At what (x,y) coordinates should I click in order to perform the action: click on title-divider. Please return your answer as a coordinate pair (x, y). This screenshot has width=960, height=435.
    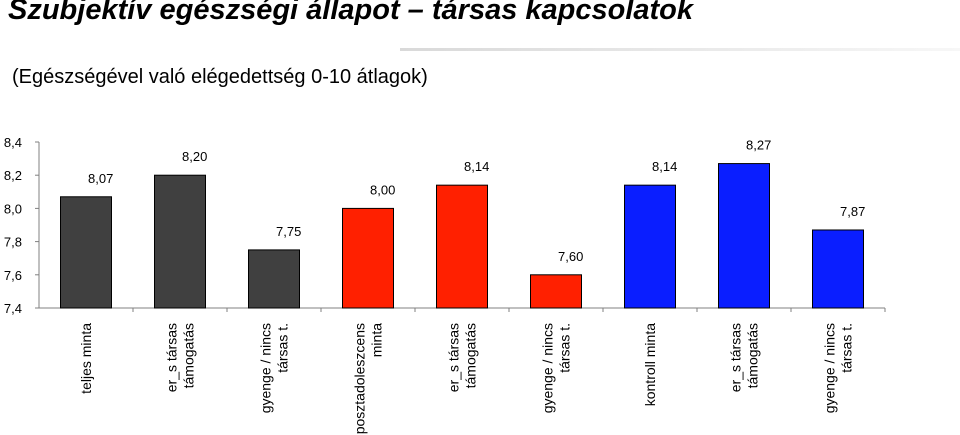
    Looking at the image, I should click on (680, 49).